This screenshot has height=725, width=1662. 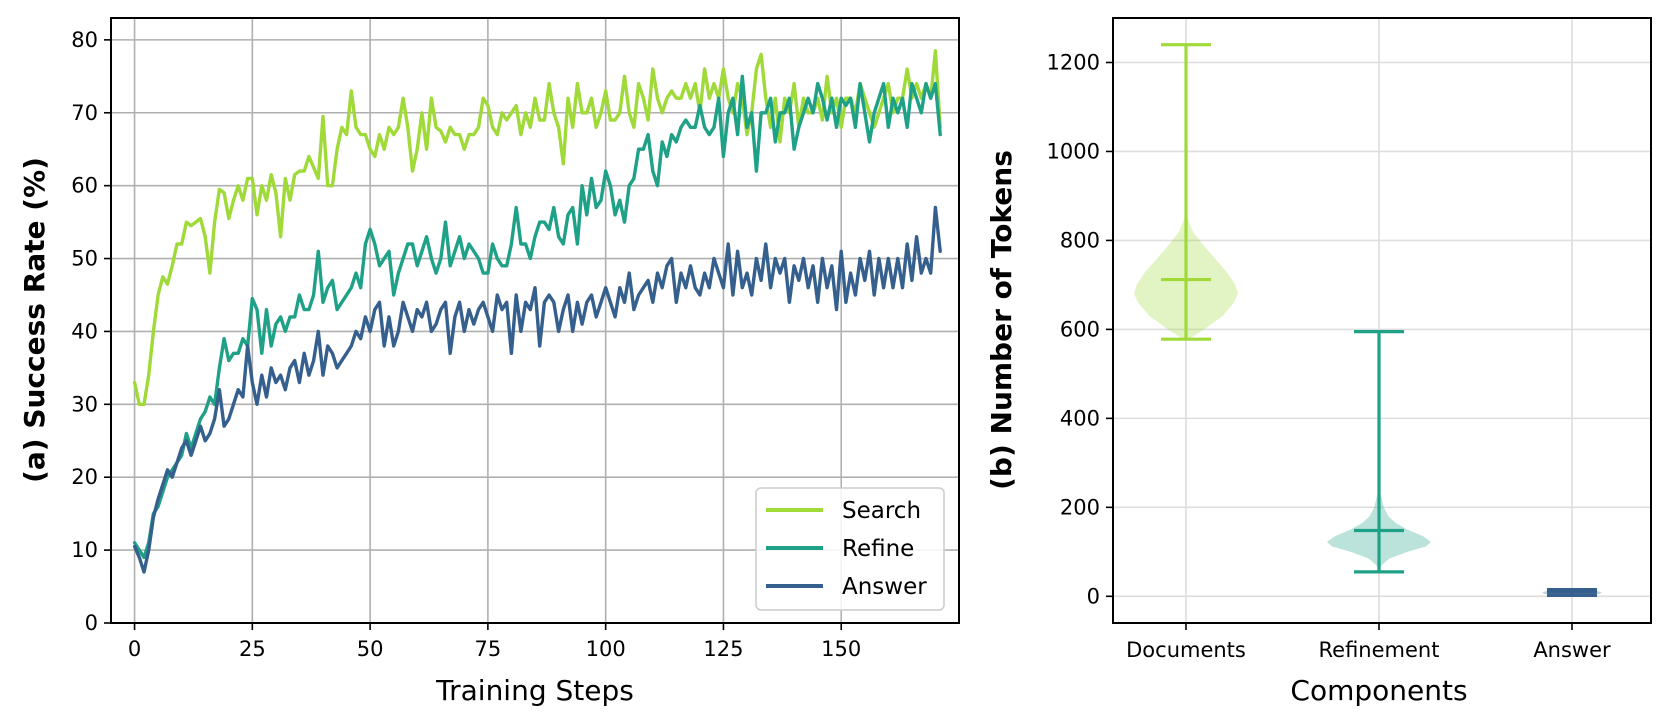 What do you see at coordinates (881, 511) in the screenshot?
I see `legend-label-search: Search` at bounding box center [881, 511].